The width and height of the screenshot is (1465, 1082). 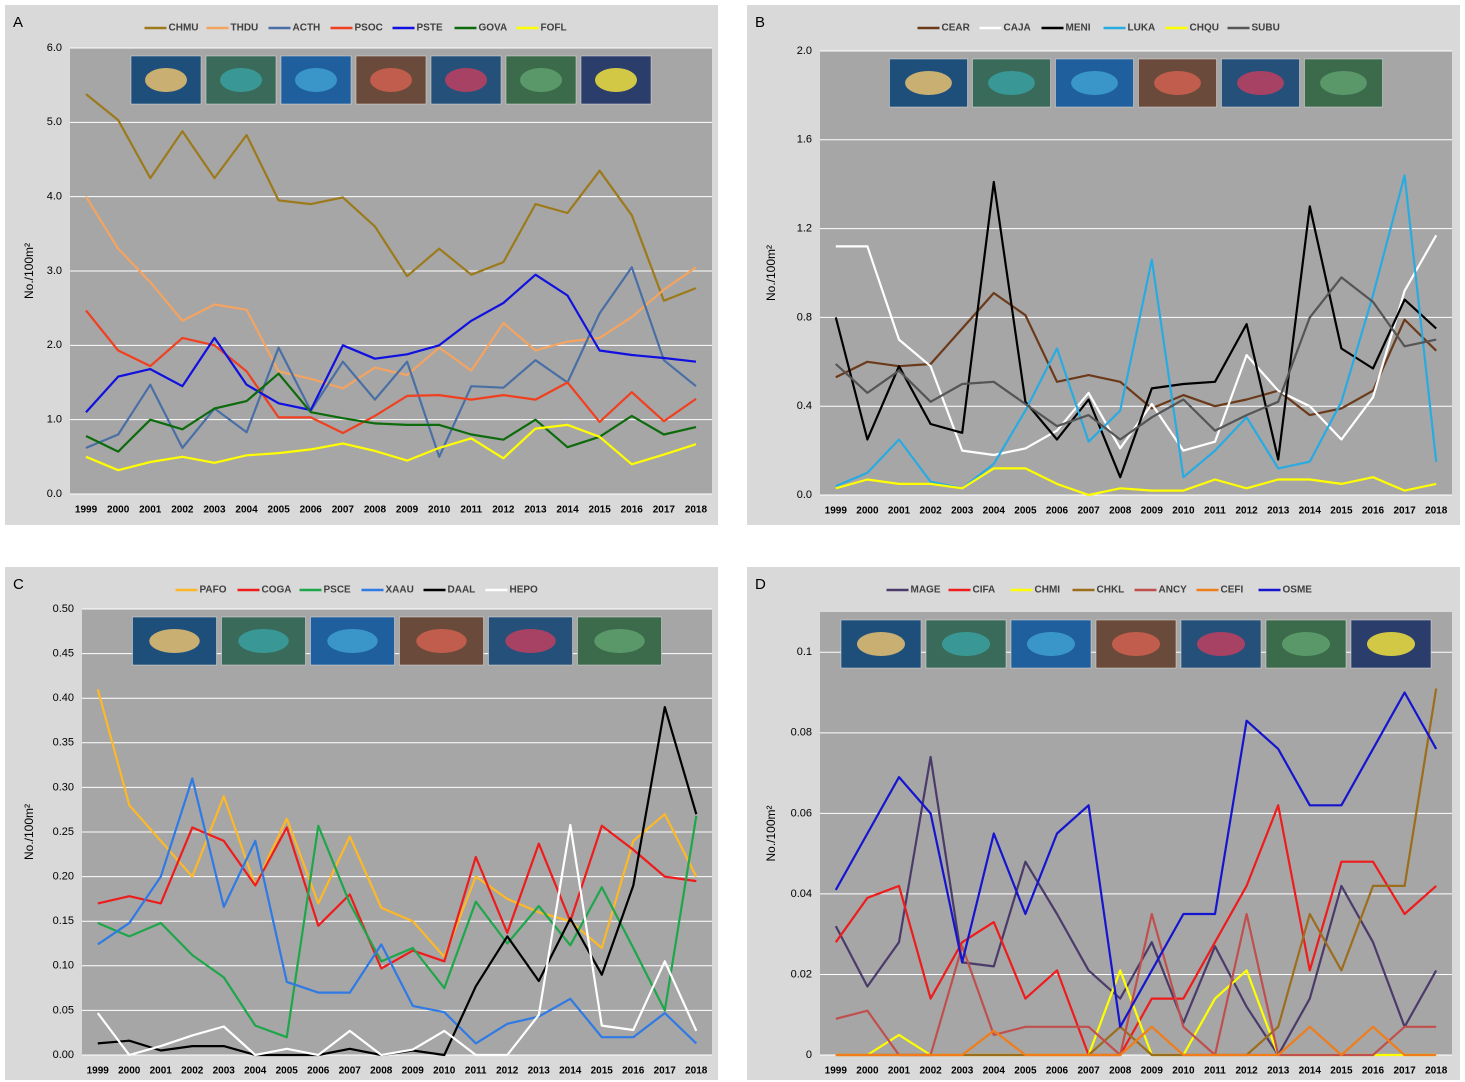 I want to click on legend-label: CEAR, so click(x=956, y=28).